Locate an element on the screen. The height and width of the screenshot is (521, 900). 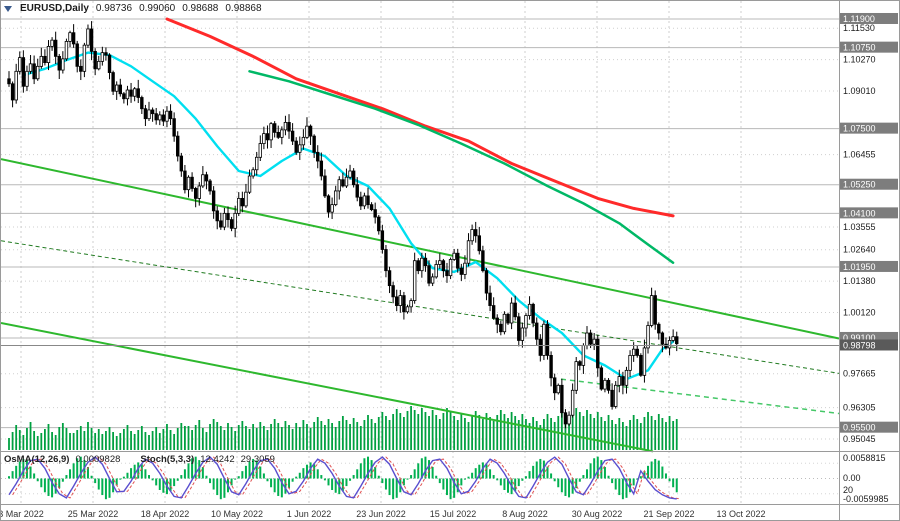
svg-text: 1.04100 is located at coordinates (859, 213).